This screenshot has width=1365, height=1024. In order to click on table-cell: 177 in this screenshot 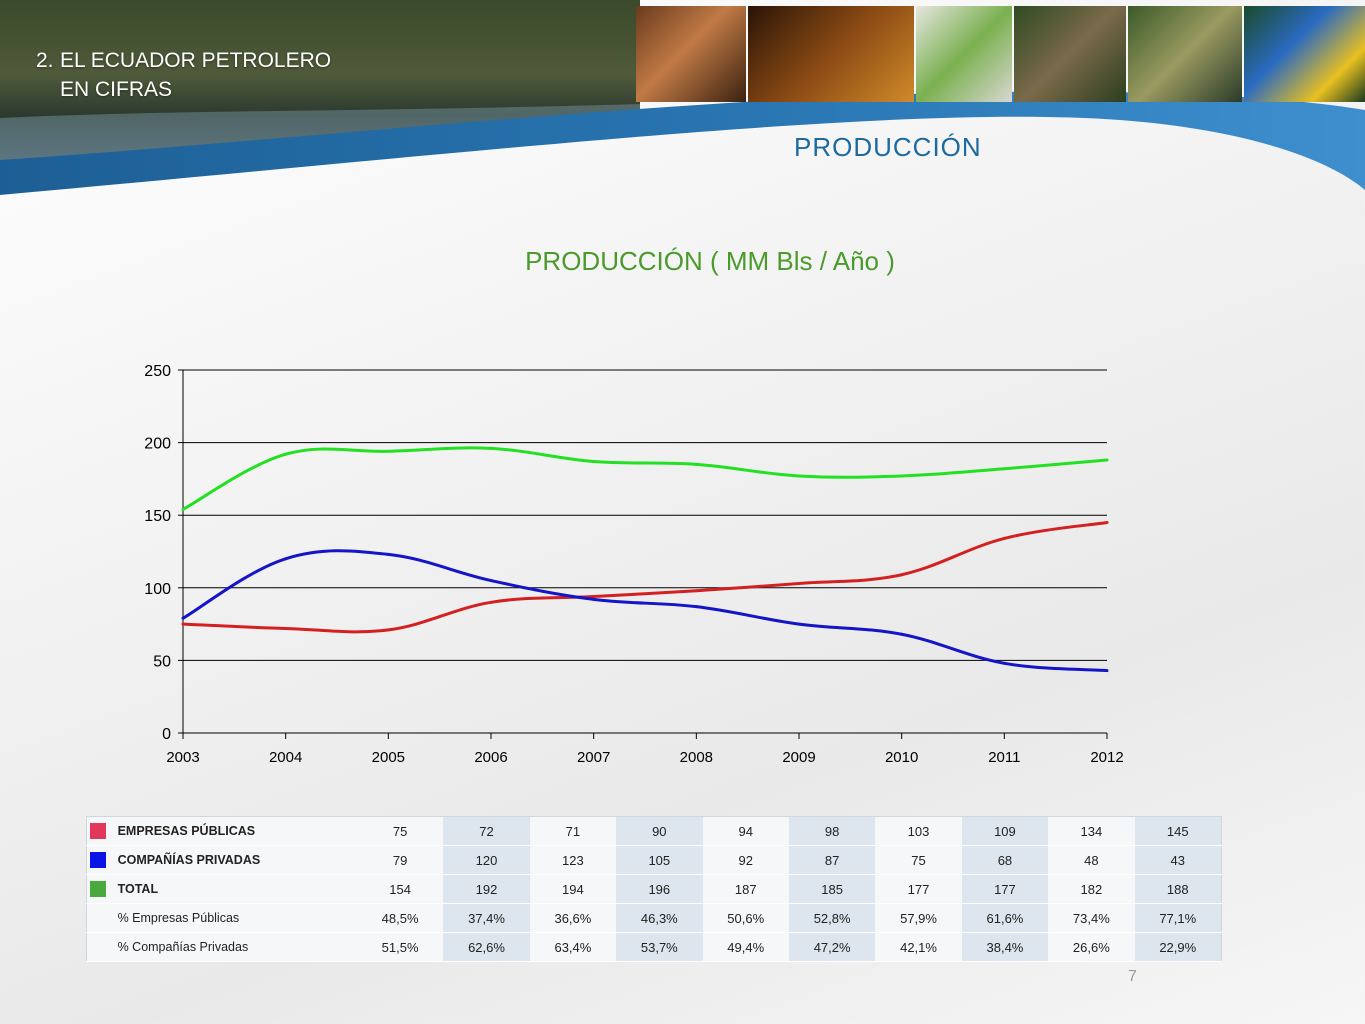, I will do `click(1005, 889)`.